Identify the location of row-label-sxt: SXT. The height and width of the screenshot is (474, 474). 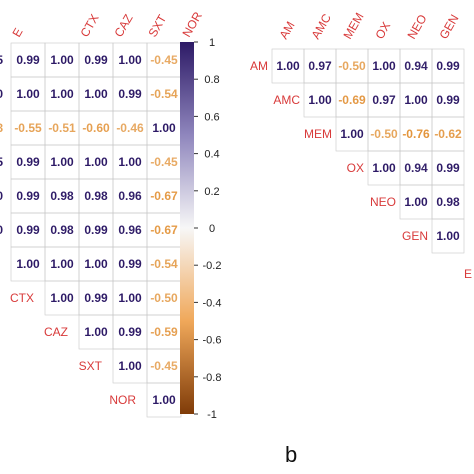
(91, 366).